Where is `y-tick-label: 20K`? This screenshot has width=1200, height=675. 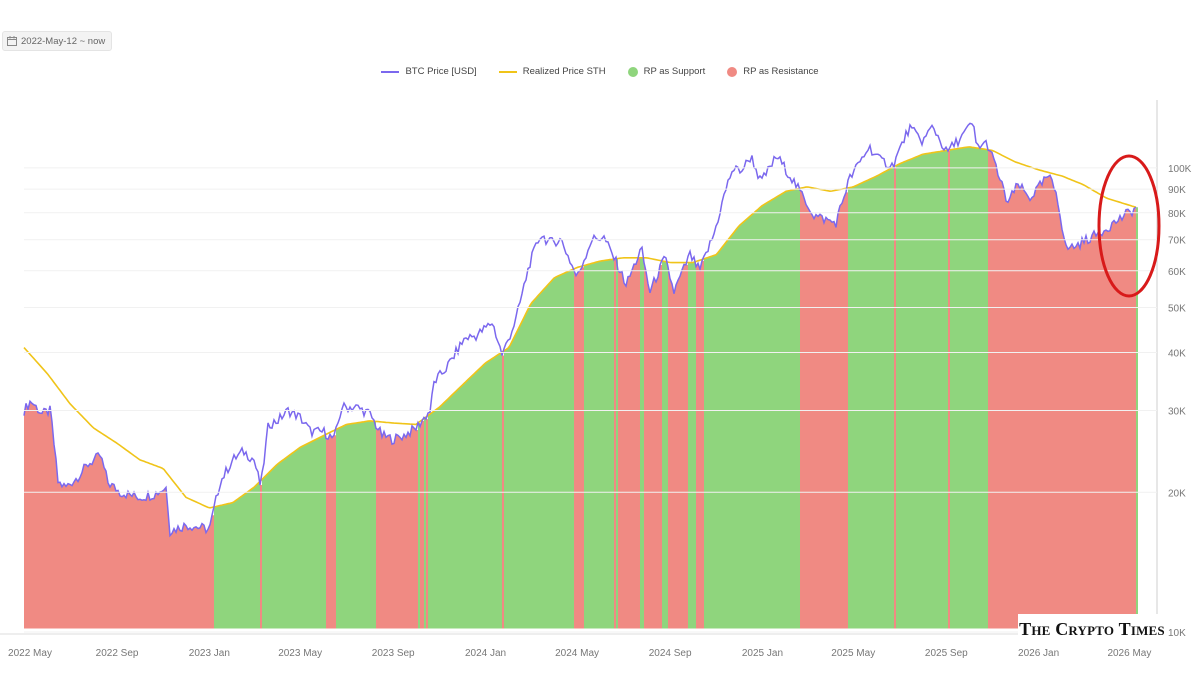 y-tick-label: 20K is located at coordinates (1177, 493).